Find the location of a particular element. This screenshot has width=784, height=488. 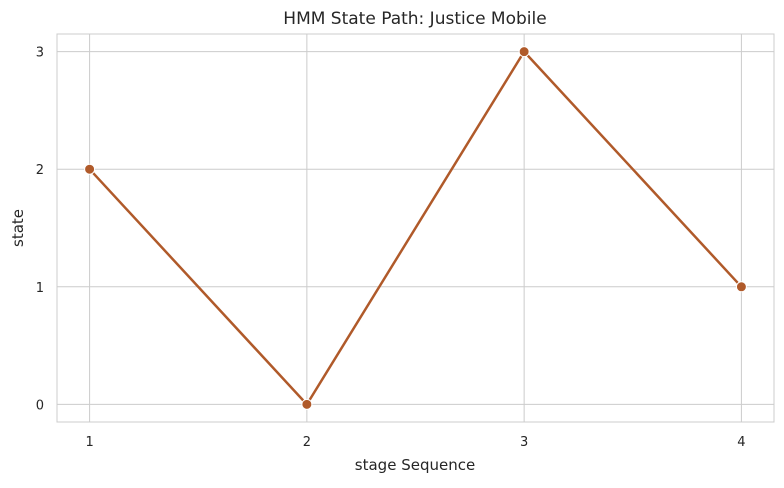

y-tick-label: 1 is located at coordinates (40, 288).